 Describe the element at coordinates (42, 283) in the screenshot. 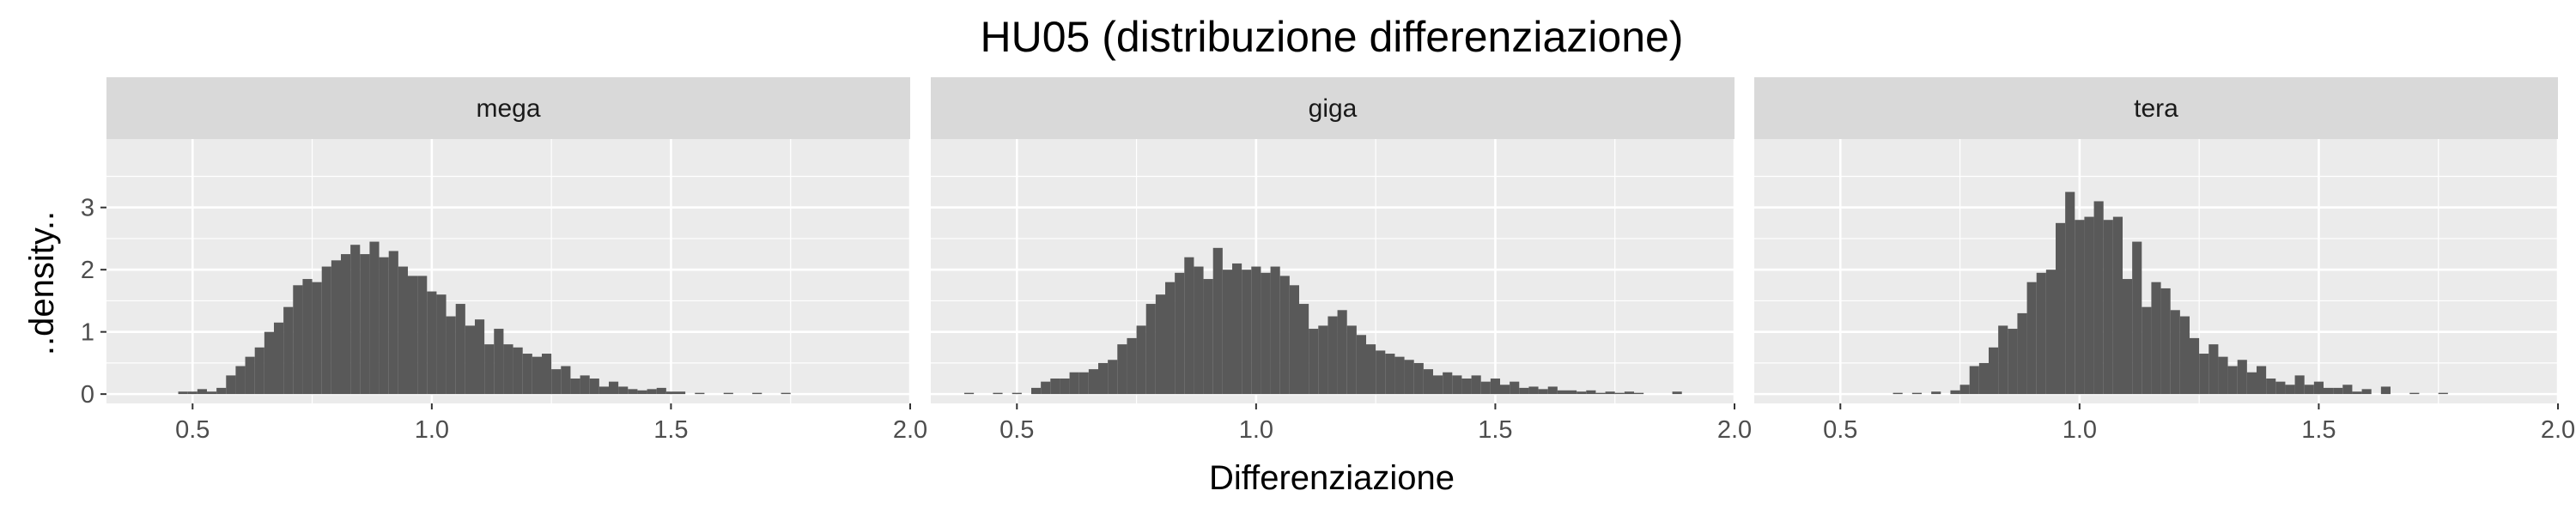

I see `y-axis-title: ..density..` at that location.